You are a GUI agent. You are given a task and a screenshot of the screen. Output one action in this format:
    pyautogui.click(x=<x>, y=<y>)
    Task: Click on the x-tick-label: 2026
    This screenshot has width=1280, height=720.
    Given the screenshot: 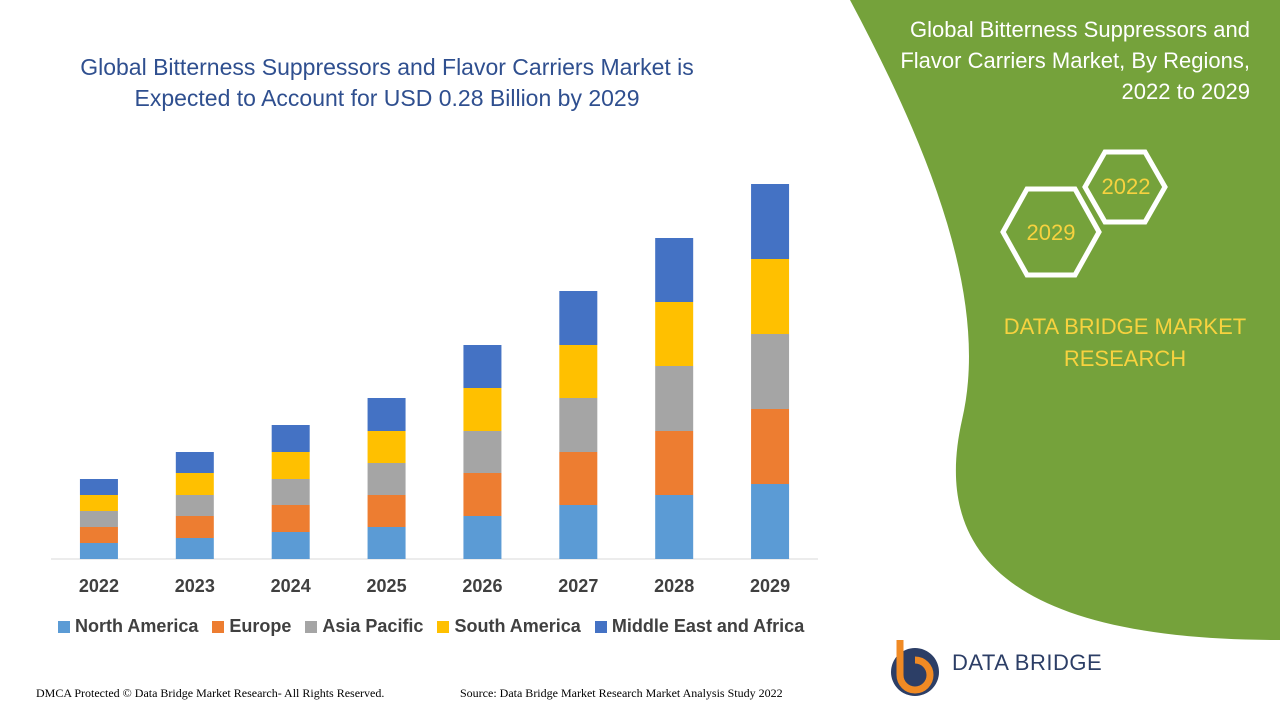 What is the action you would take?
    pyautogui.click(x=482, y=586)
    